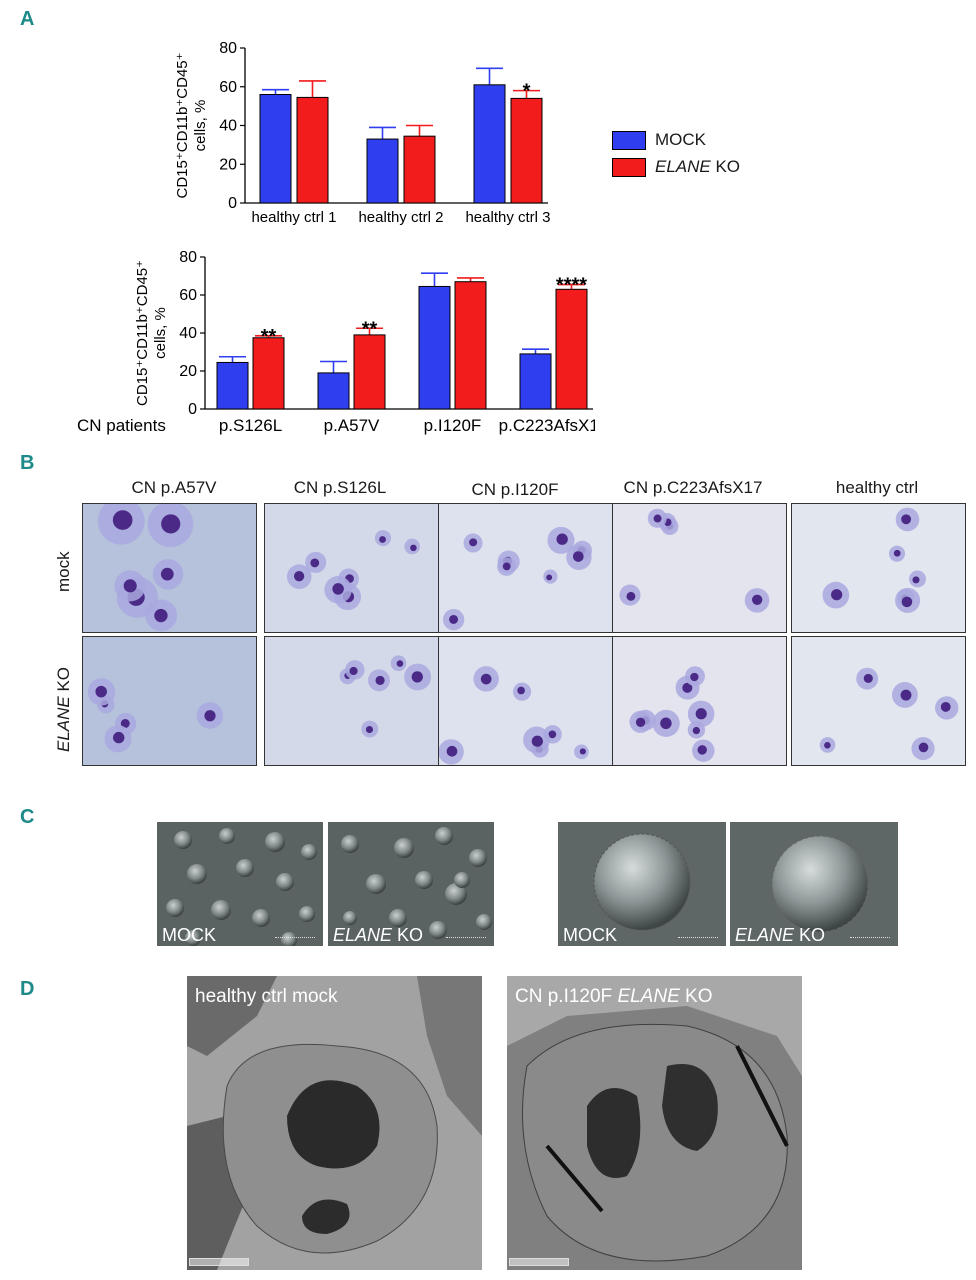  Describe the element at coordinates (629, 167) in the screenshot. I see `legend-swatch-ko` at that location.